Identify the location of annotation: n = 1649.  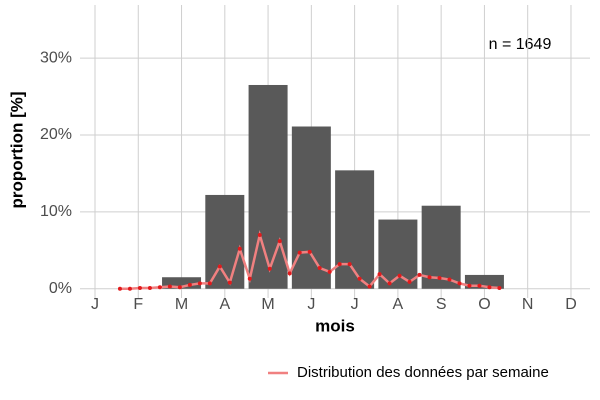
(520, 44).